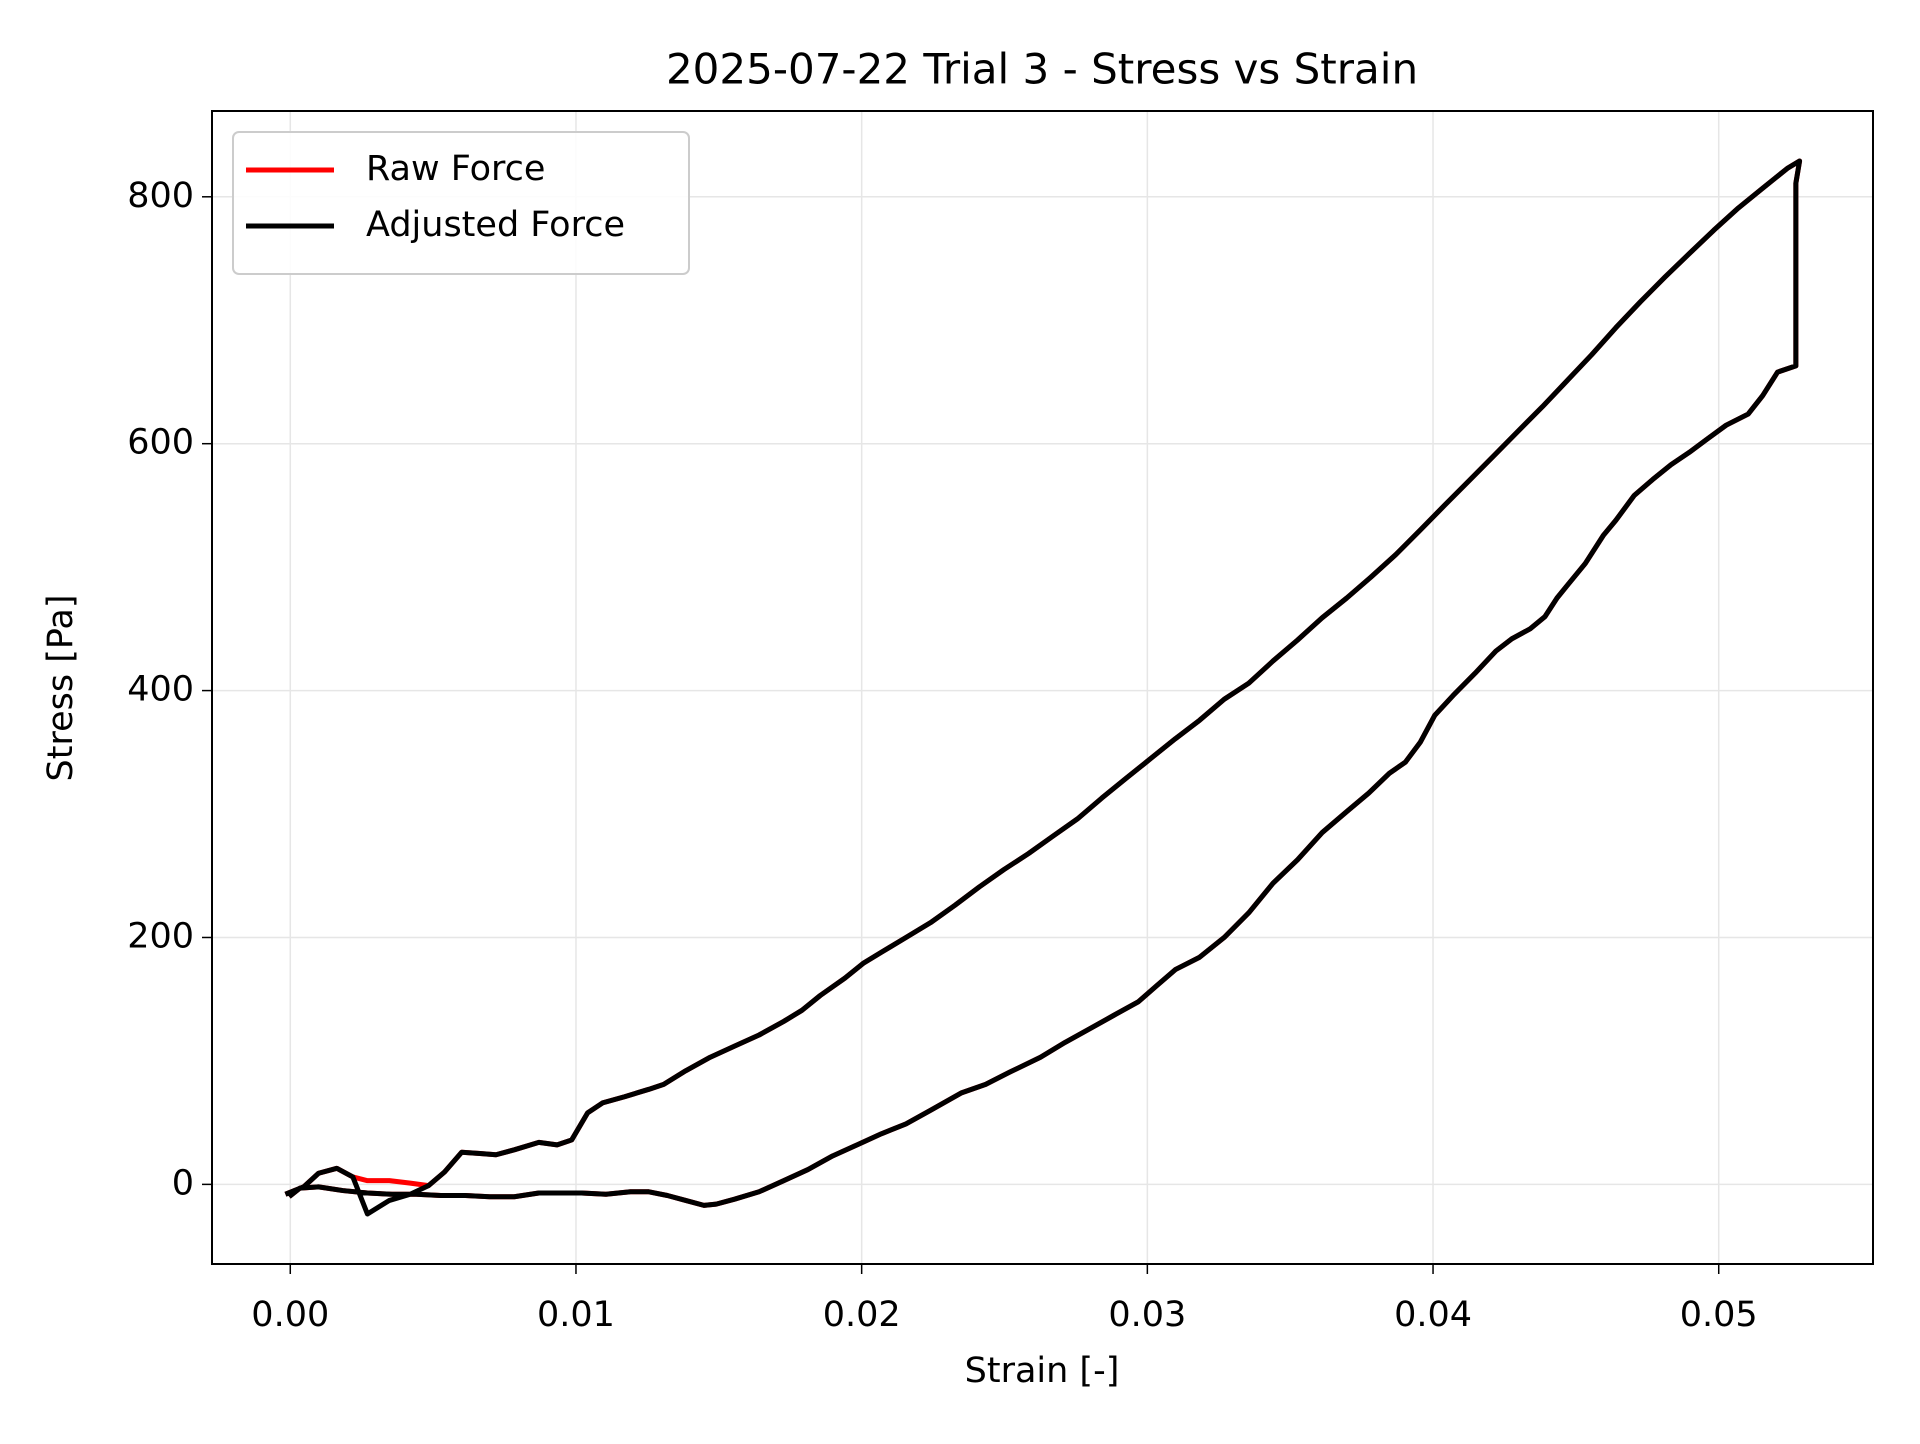 The width and height of the screenshot is (1920, 1444). I want to click on x-tick-label: 0.02, so click(862, 1315).